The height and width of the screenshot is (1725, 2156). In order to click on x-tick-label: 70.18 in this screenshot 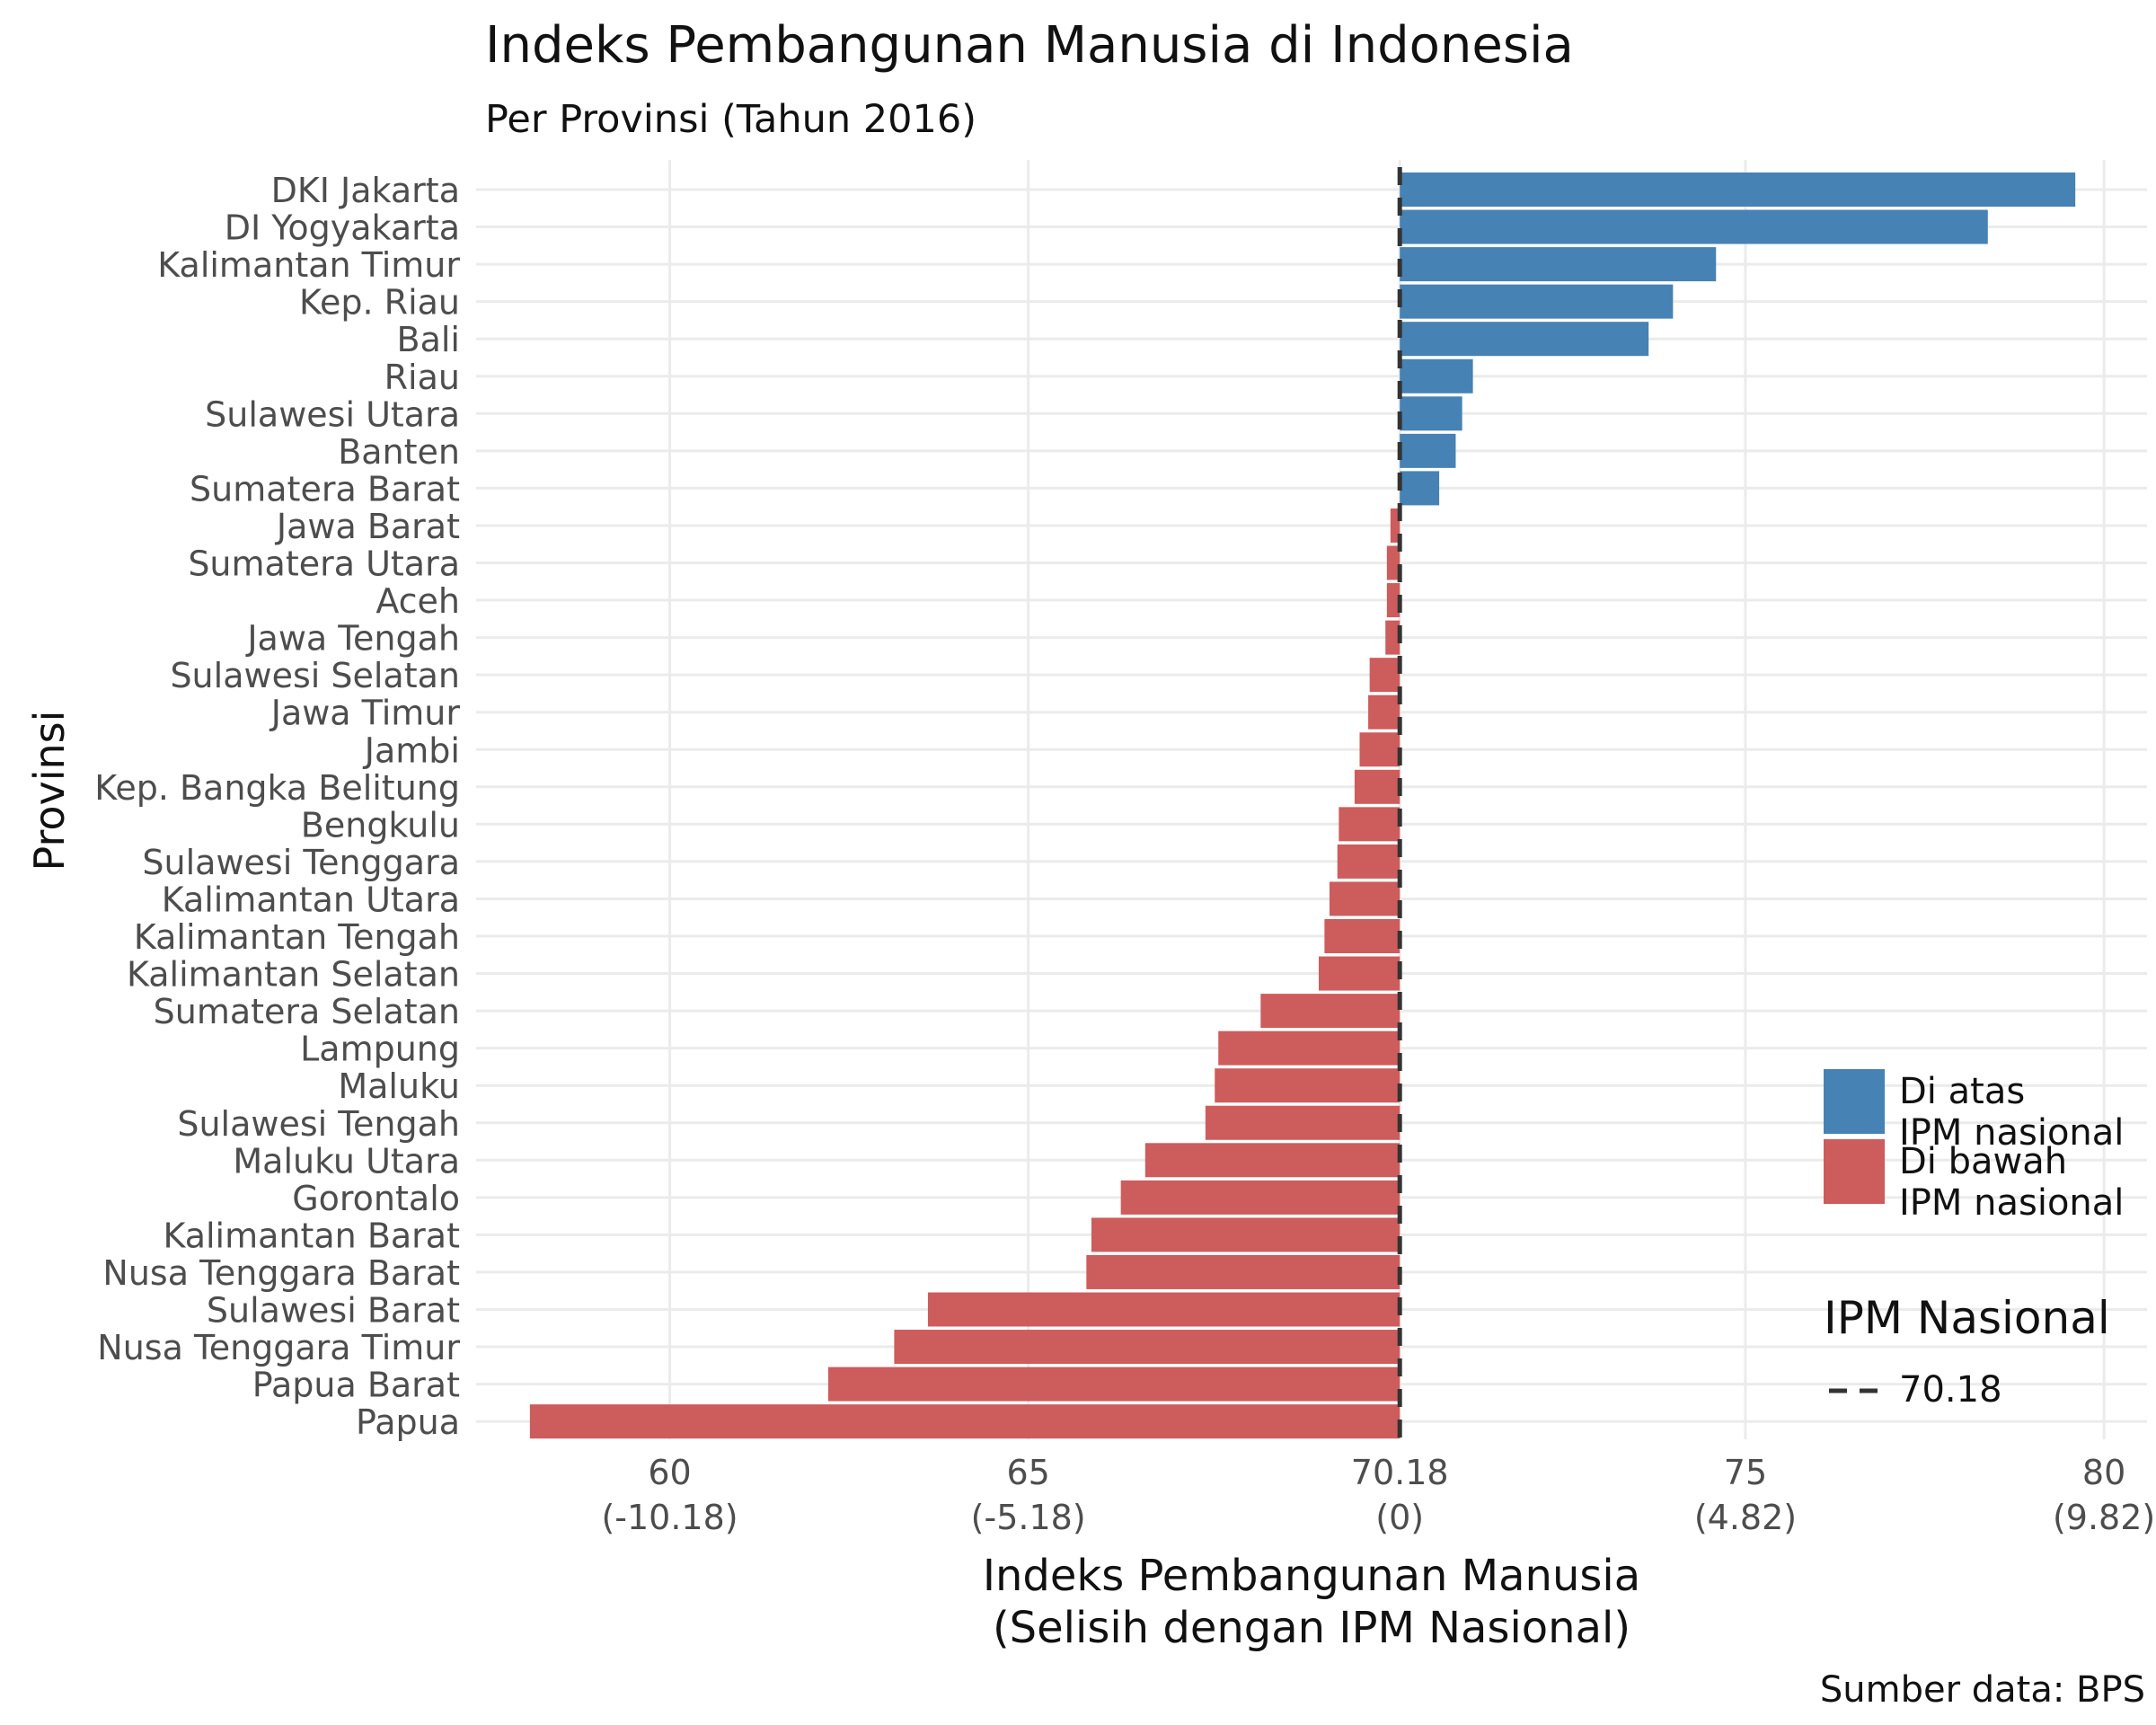, I will do `click(1400, 1472)`.